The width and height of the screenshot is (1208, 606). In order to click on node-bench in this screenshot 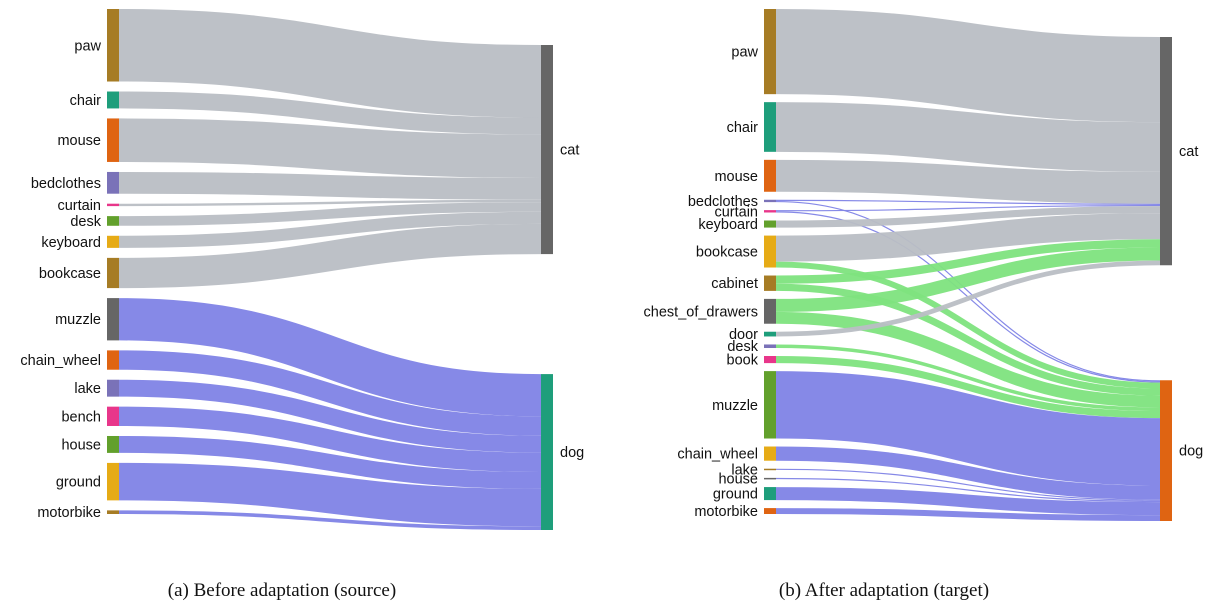, I will do `click(113, 416)`.